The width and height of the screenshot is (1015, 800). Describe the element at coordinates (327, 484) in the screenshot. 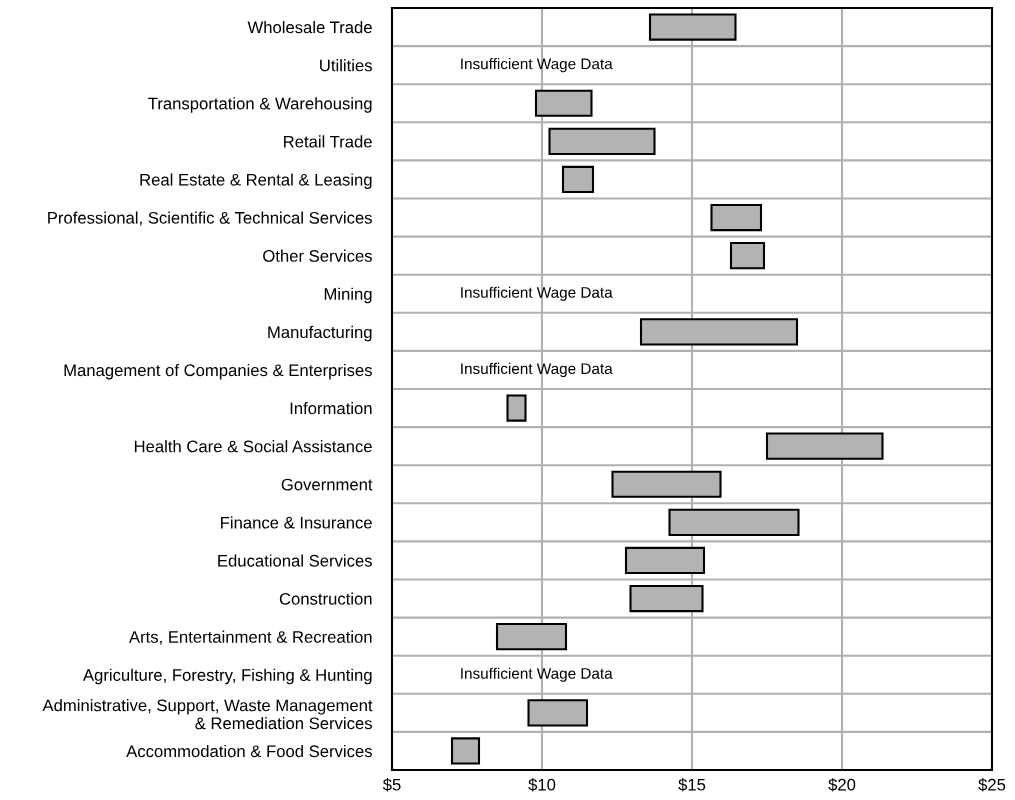

I see `y-tick-label: Government` at that location.